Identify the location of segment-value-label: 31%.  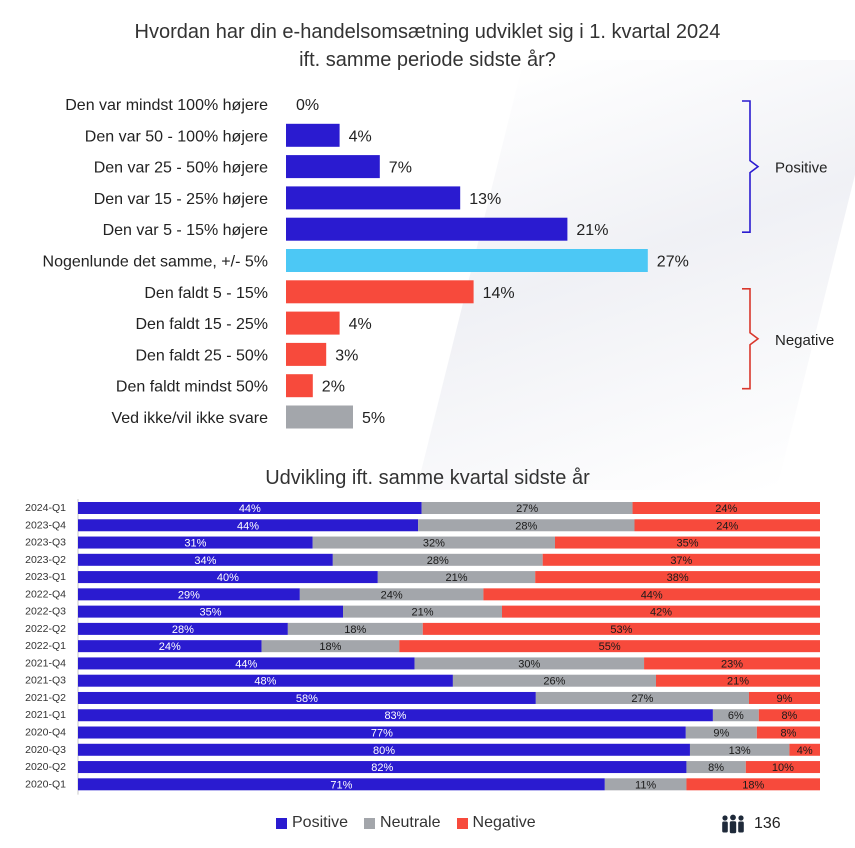
(195, 544).